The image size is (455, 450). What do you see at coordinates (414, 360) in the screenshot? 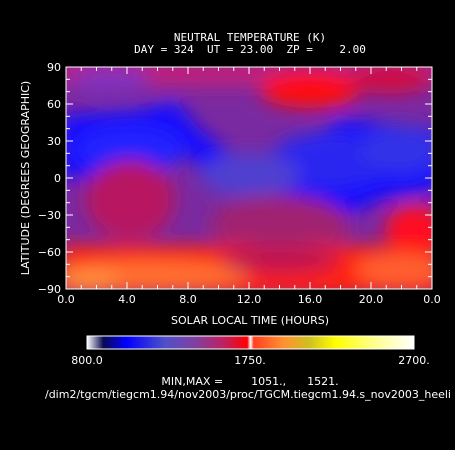
I see `colorbar-max-label: 2700.` at bounding box center [414, 360].